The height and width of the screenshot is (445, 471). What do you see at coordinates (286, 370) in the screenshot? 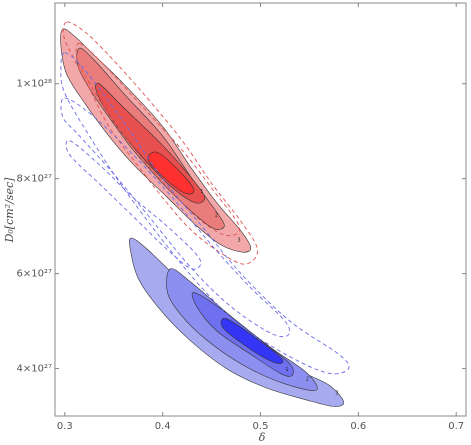
I see `blue-contour-label-1: 1` at bounding box center [286, 370].